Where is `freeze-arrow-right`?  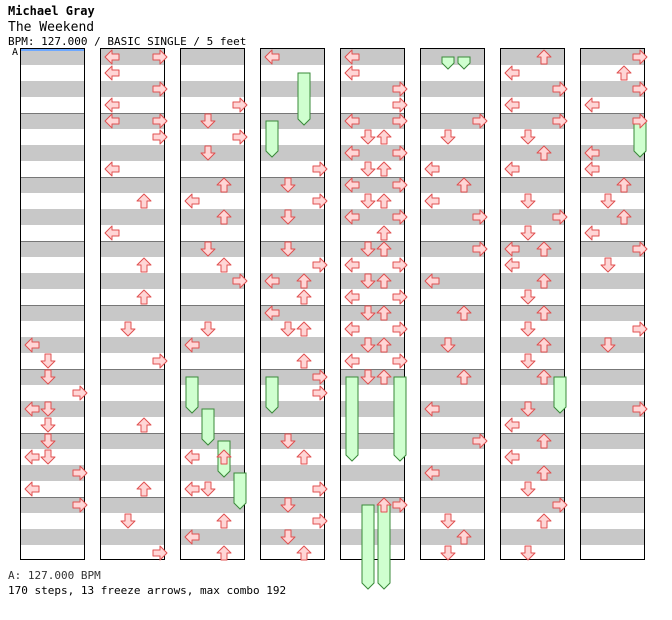
freeze-arrow-right is located at coordinates (400, 419).